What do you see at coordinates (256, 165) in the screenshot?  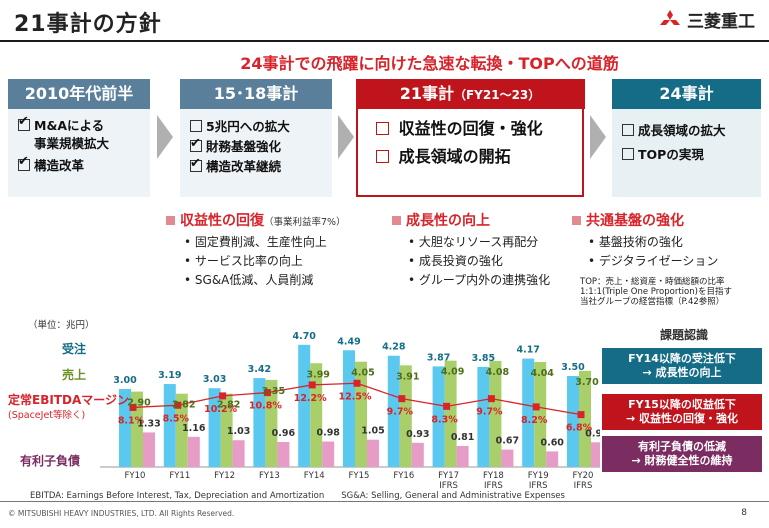 I see `phase-item: 構造改革継続` at bounding box center [256, 165].